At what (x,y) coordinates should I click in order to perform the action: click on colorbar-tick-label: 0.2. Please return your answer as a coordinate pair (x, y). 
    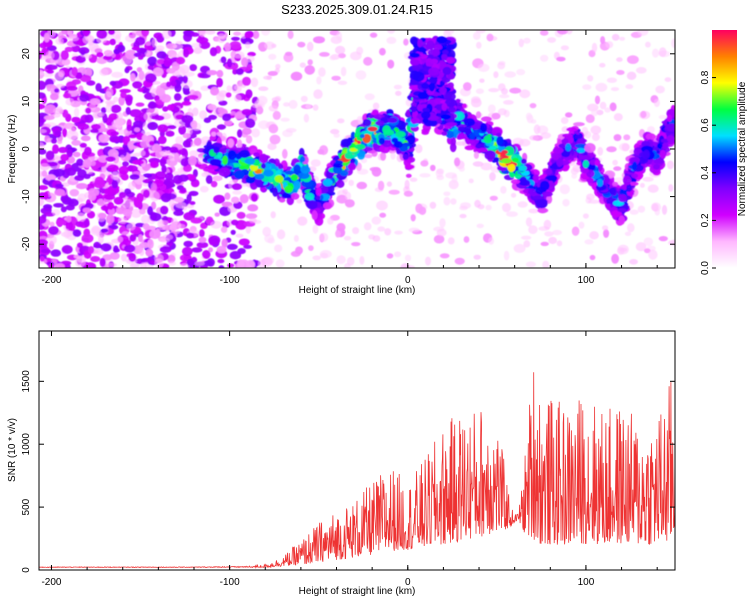
    Looking at the image, I should click on (705, 220).